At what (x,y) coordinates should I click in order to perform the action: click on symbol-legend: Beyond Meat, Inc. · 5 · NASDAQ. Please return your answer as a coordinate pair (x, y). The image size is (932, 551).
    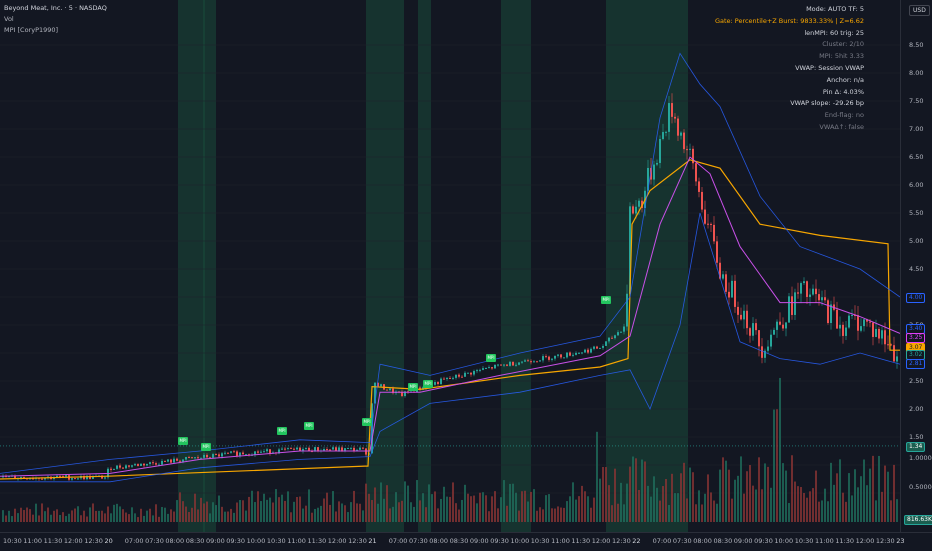
    Looking at the image, I should click on (55, 8).